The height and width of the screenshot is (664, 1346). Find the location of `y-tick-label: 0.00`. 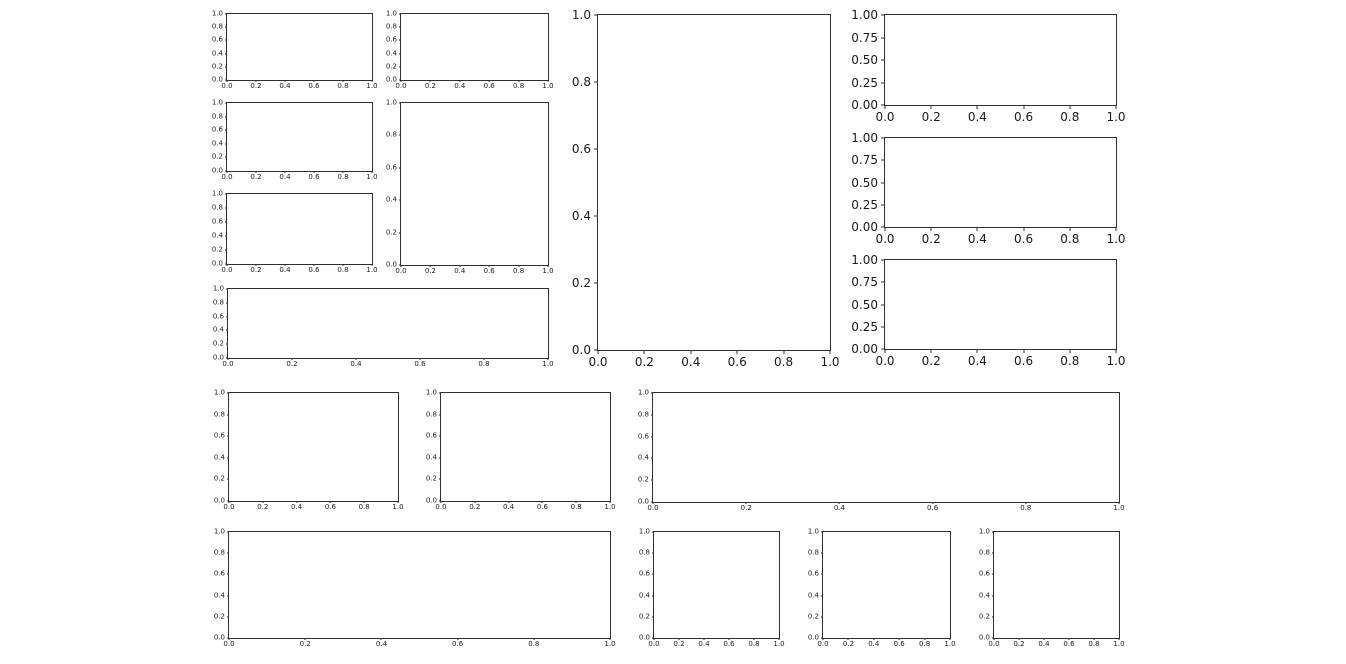

y-tick-label: 0.00 is located at coordinates (864, 227).